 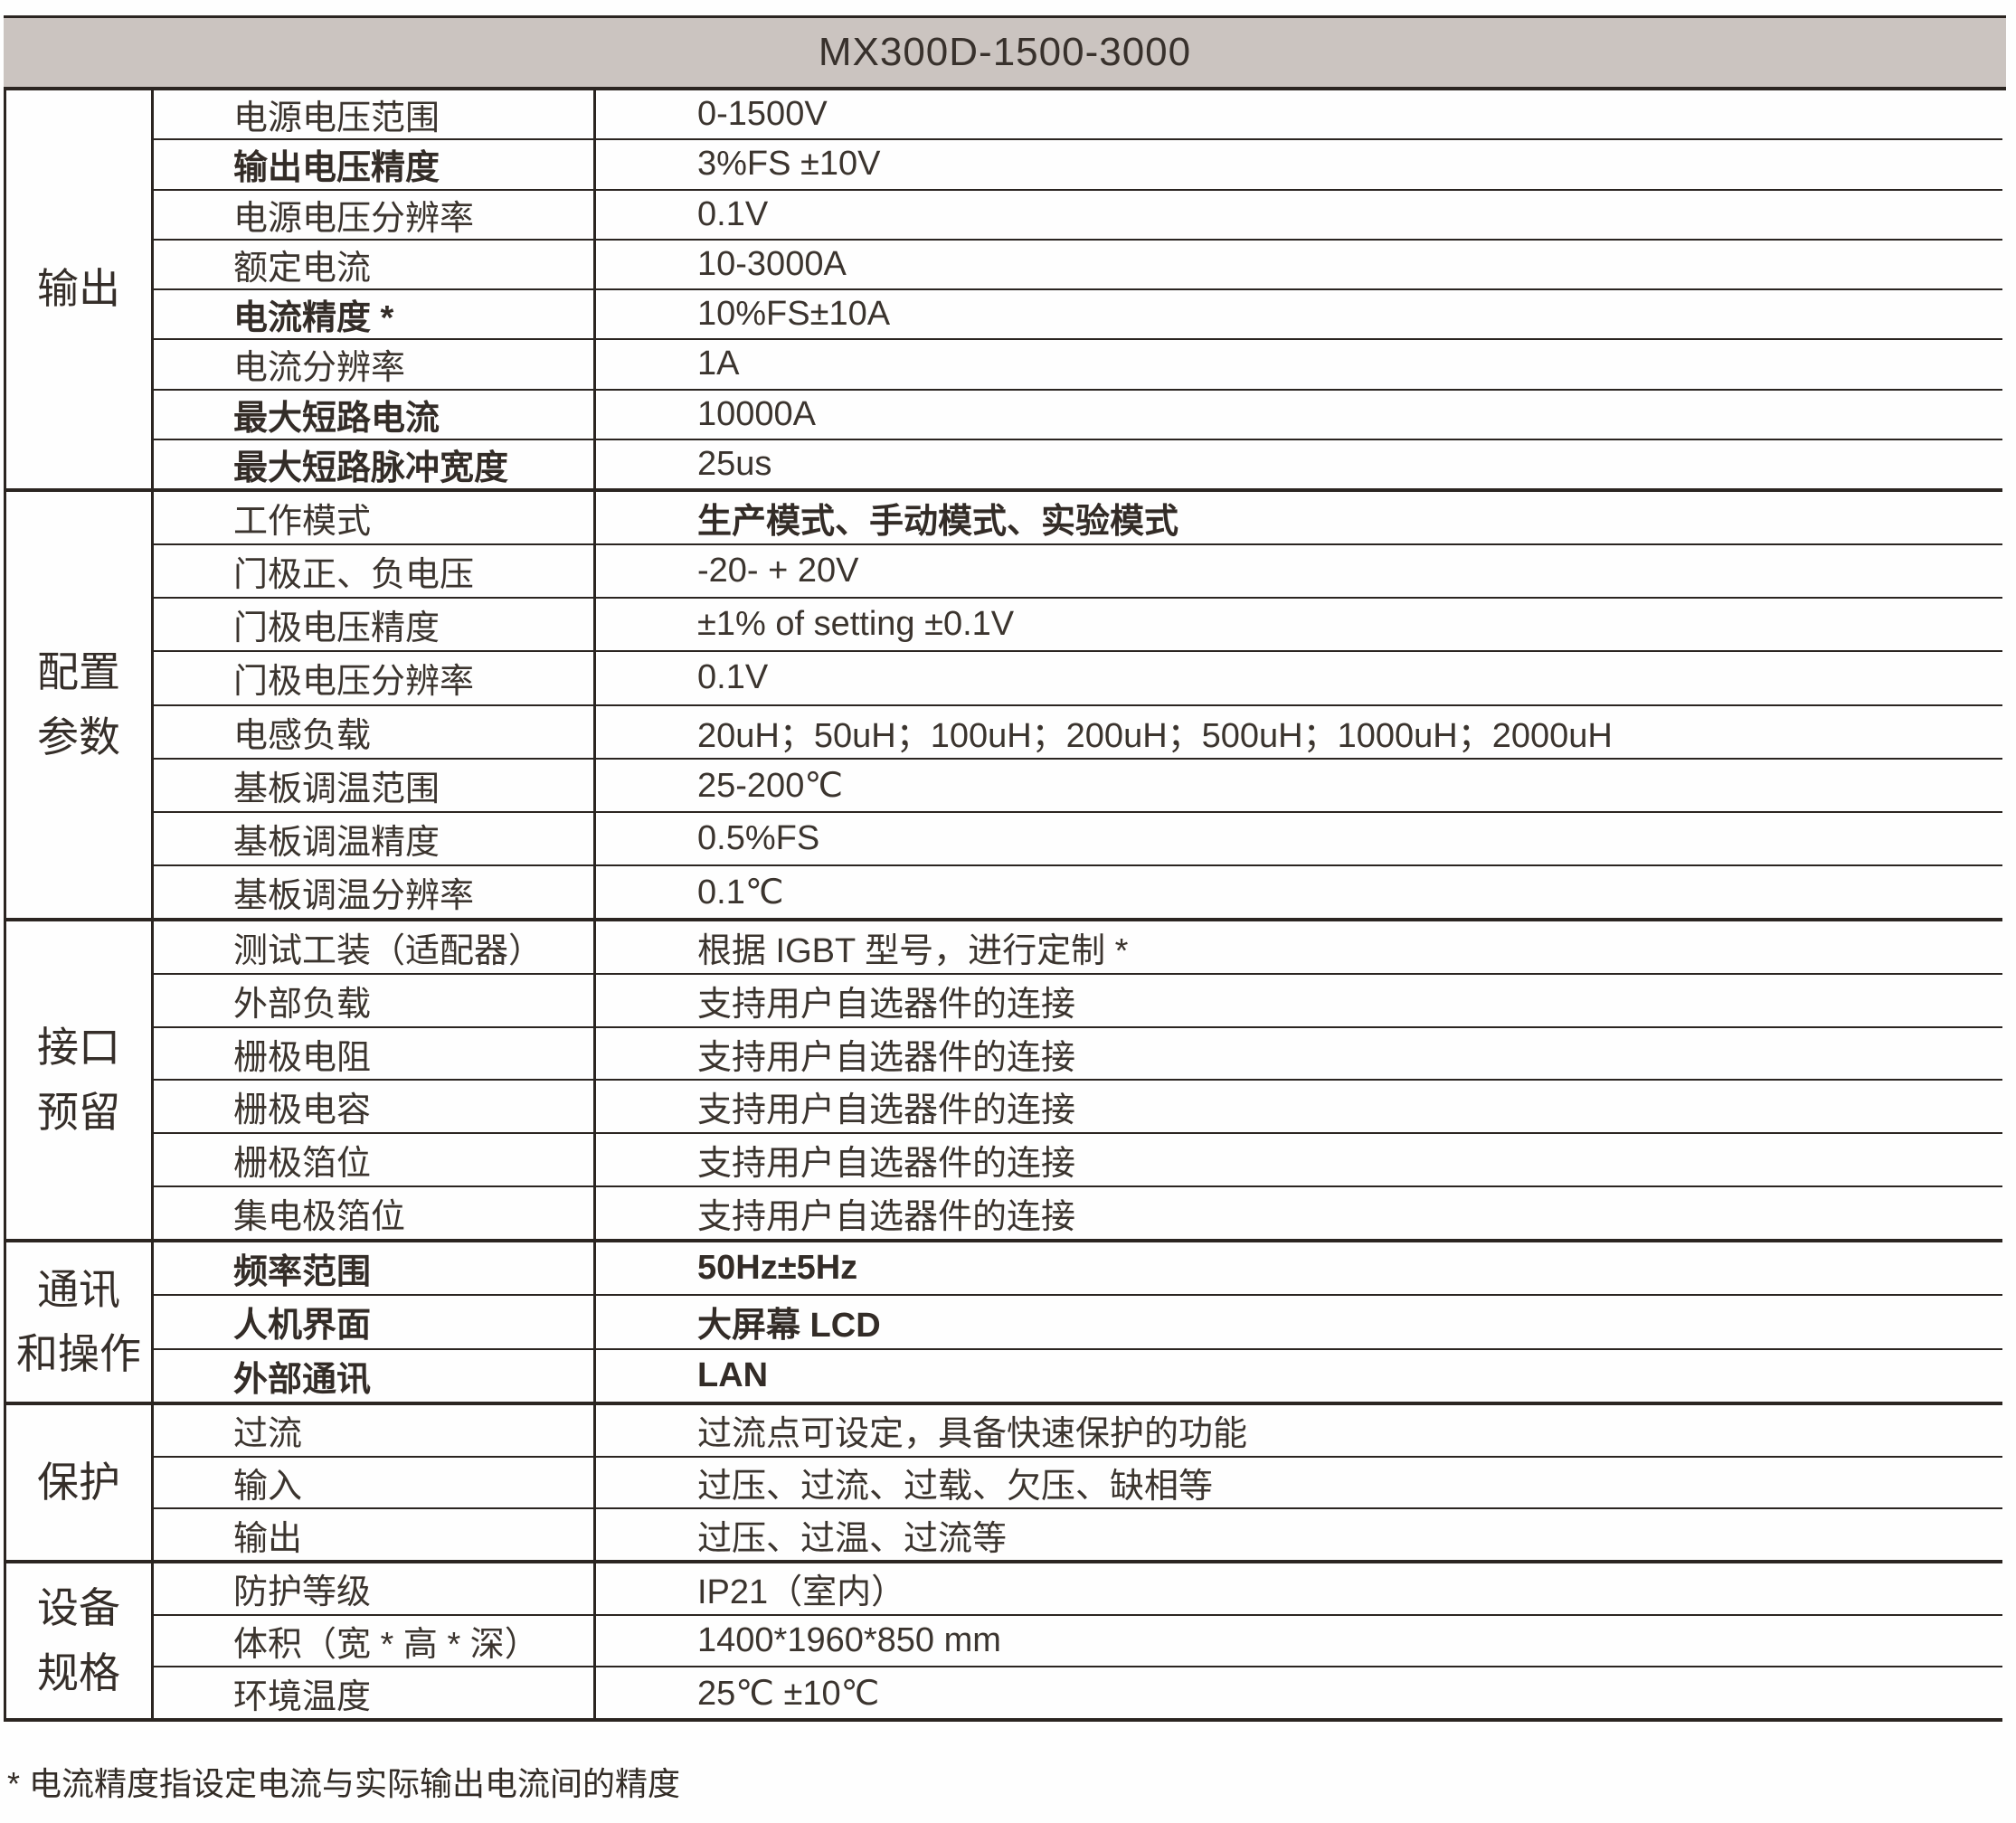 I want to click on param-cell: 基板调温范围, so click(x=375, y=785).